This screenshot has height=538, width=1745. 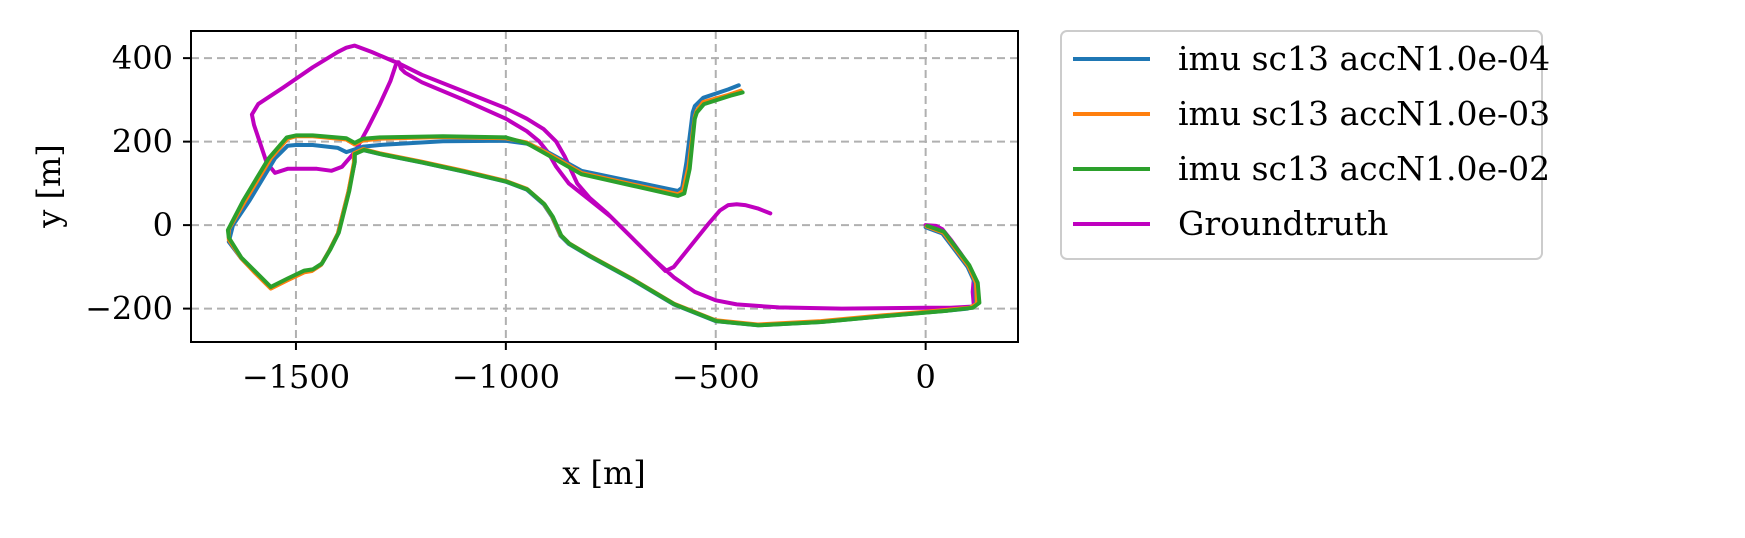 I want to click on legend-label: Groundtruth, so click(x=1283, y=223).